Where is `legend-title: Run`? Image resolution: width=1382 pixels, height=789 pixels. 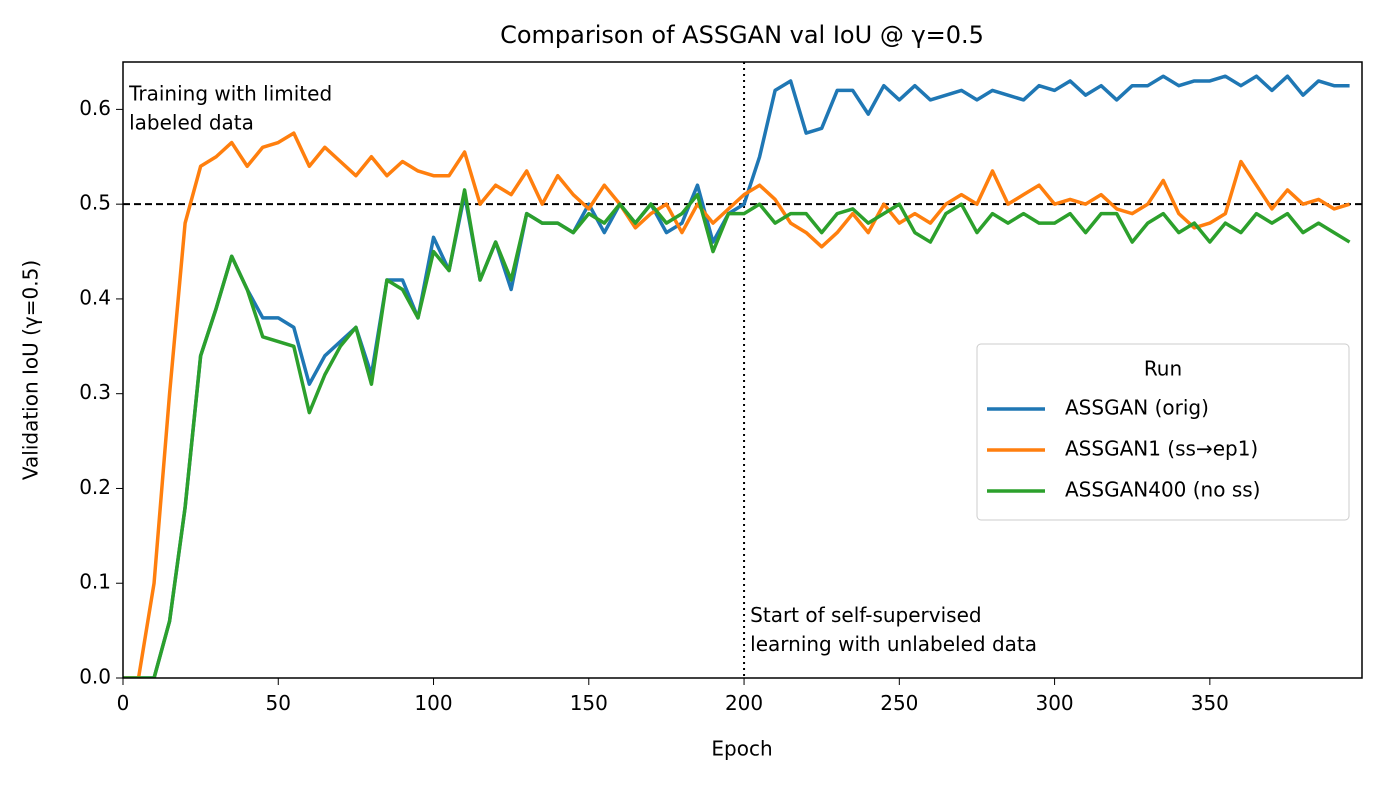 legend-title: Run is located at coordinates (1163, 369).